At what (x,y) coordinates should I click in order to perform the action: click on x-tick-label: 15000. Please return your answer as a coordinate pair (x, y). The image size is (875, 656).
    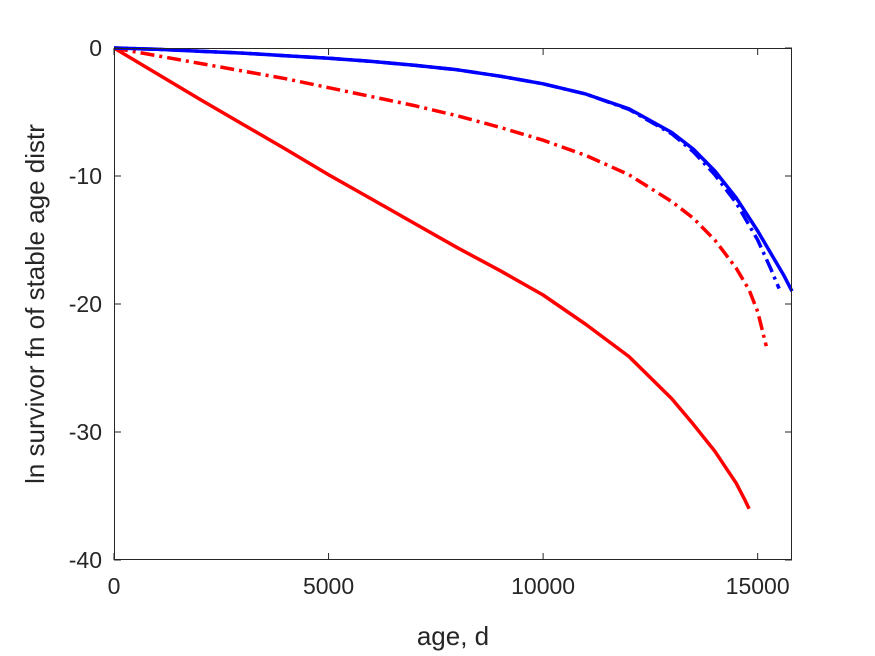
    Looking at the image, I should click on (758, 586).